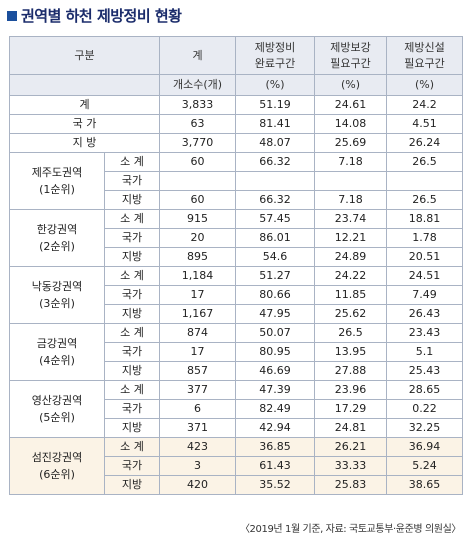  I want to click on region-row: 낙동강권역 (3순위) 소 계 1,184 51.27 24.22 24.51, so click(236, 295).